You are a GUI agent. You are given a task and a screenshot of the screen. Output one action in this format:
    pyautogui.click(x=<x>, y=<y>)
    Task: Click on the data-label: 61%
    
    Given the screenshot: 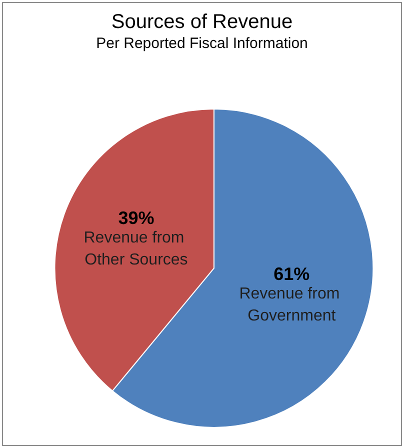 What is the action you would take?
    pyautogui.click(x=292, y=274)
    